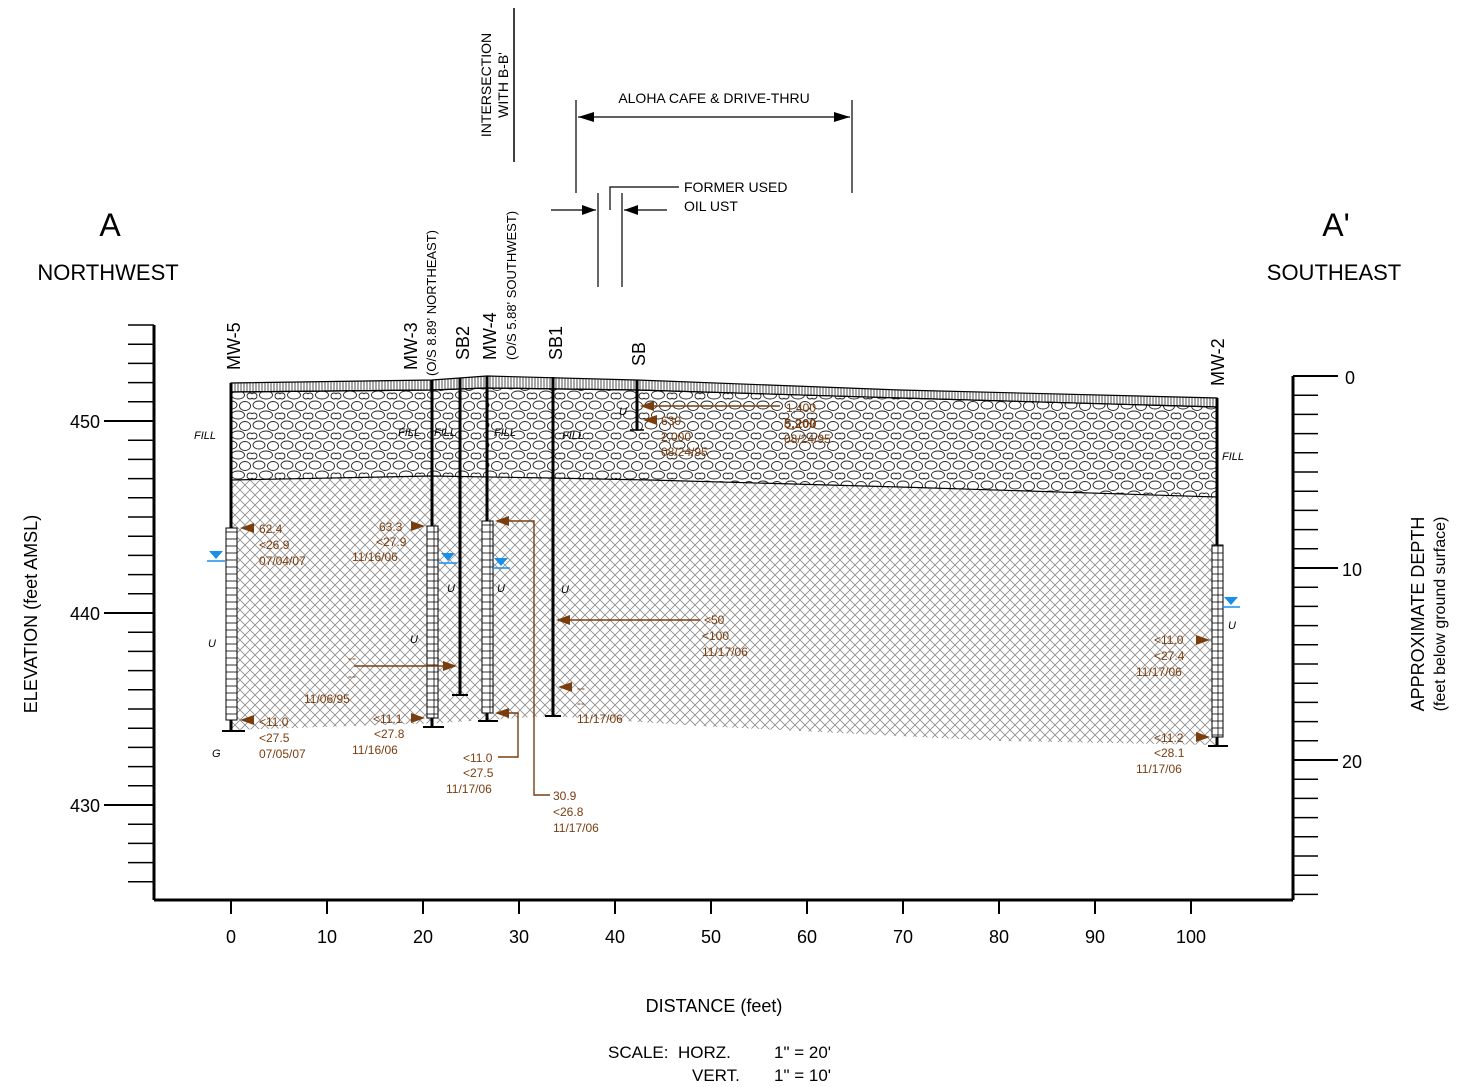  I want to click on sample-value: 62.4, so click(271, 529).